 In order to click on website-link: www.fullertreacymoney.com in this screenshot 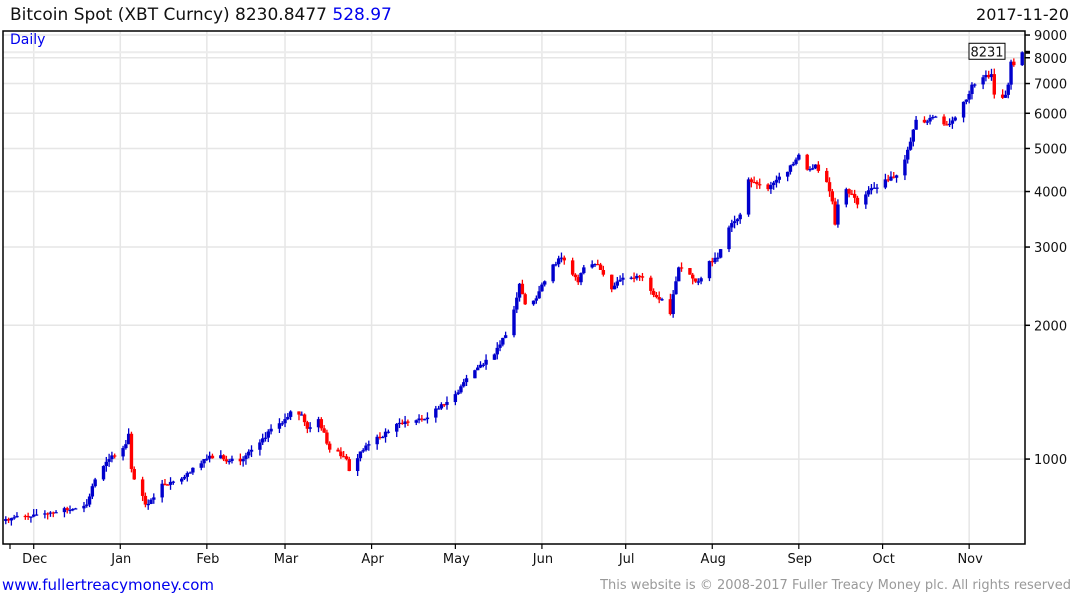, I will do `click(108, 585)`.